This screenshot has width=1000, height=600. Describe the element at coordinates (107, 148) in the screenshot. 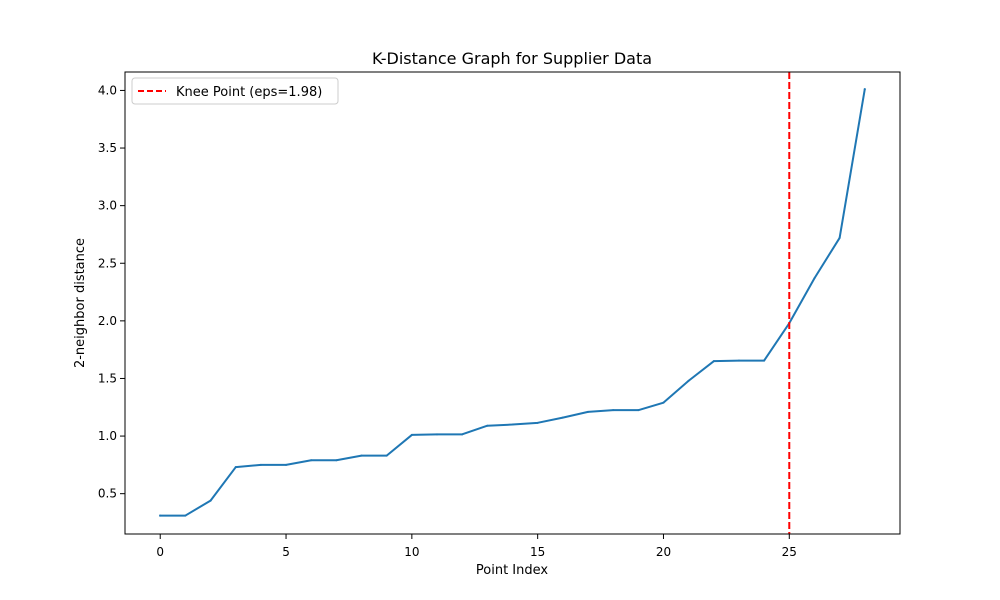

I see `y-tick-label: 3.5` at that location.